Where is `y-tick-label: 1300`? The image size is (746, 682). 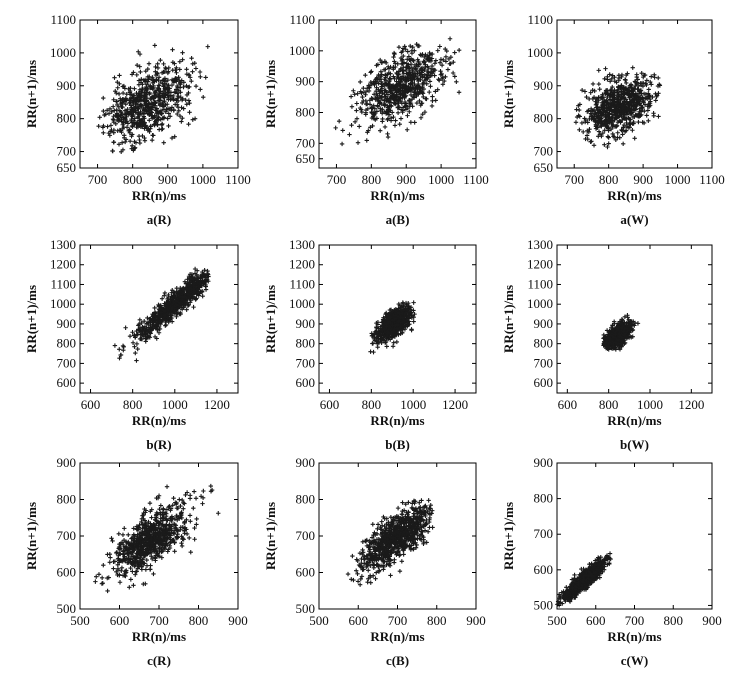 y-tick-label: 1300 is located at coordinates (540, 244).